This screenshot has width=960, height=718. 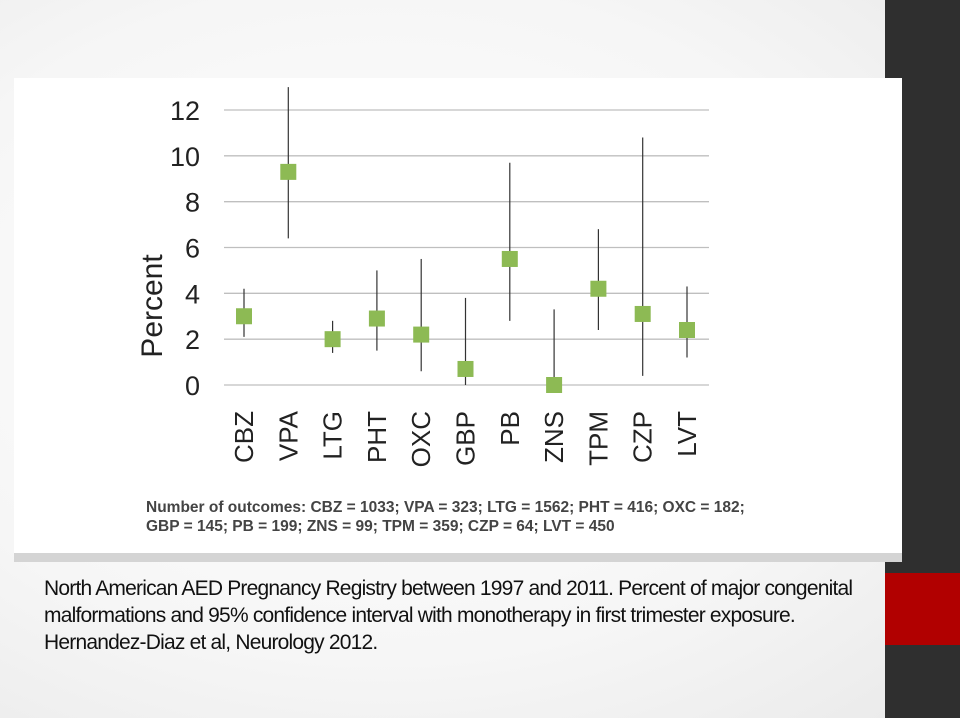 What do you see at coordinates (192, 340) in the screenshot?
I see `y-tick-label: 2` at bounding box center [192, 340].